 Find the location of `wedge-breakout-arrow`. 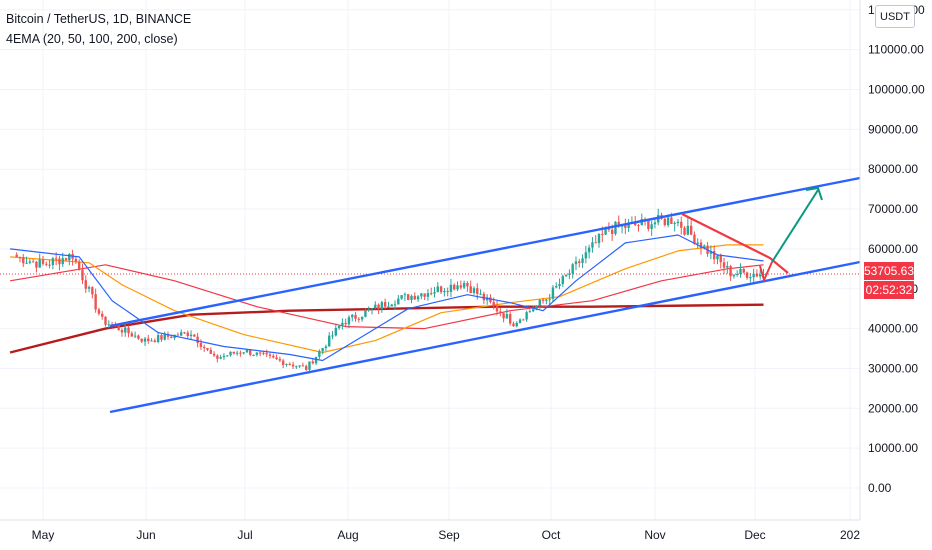

wedge-breakout-arrow is located at coordinates (766, 272).